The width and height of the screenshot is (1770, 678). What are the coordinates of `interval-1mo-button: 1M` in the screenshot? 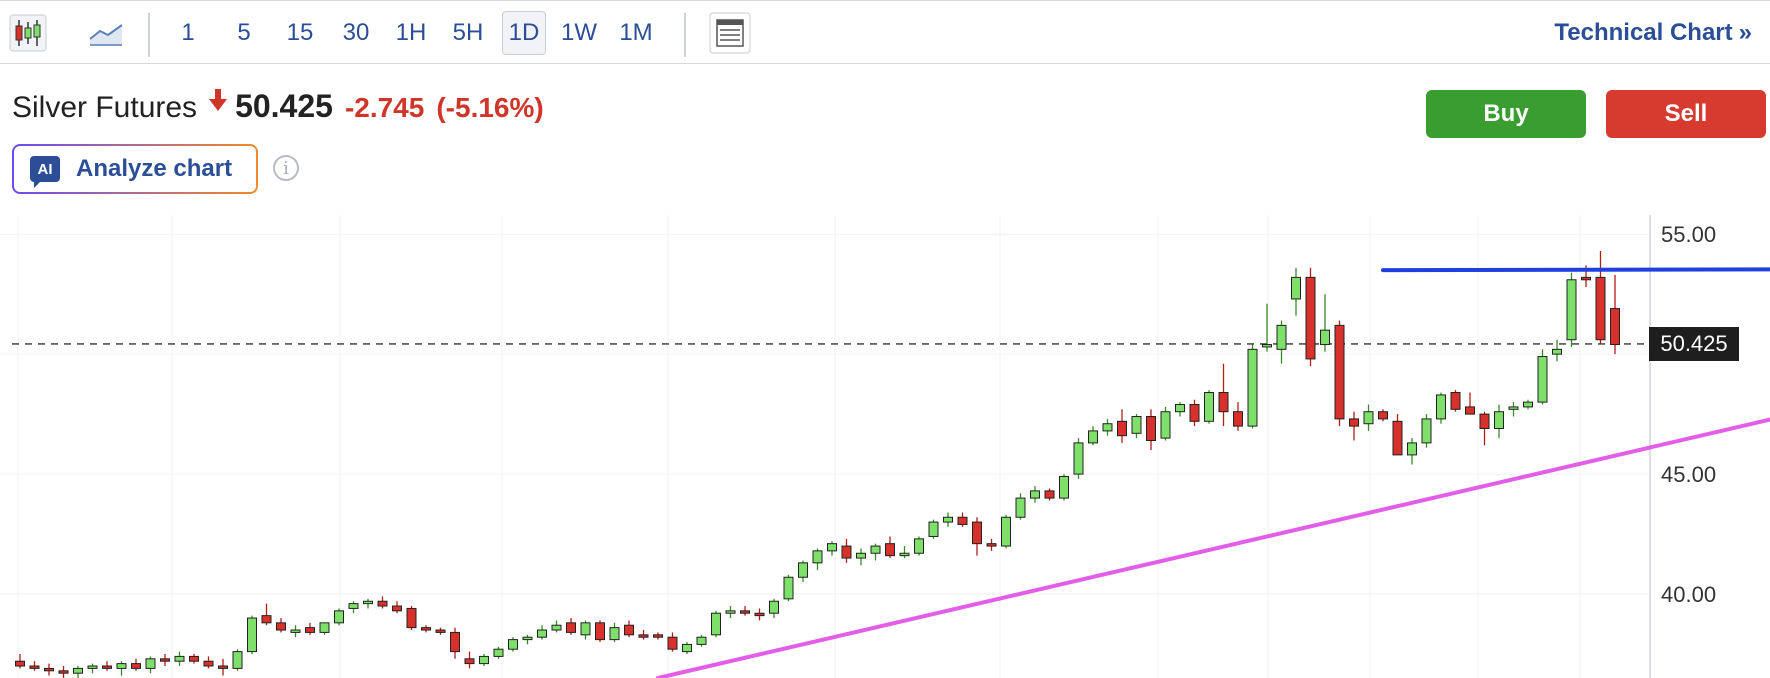 It's located at (636, 32).